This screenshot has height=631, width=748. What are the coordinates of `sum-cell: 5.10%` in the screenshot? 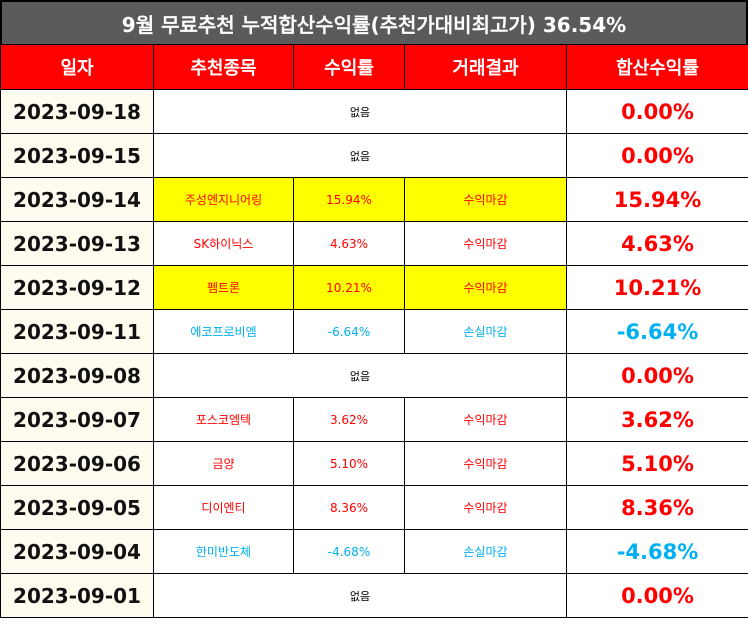 It's located at (657, 463).